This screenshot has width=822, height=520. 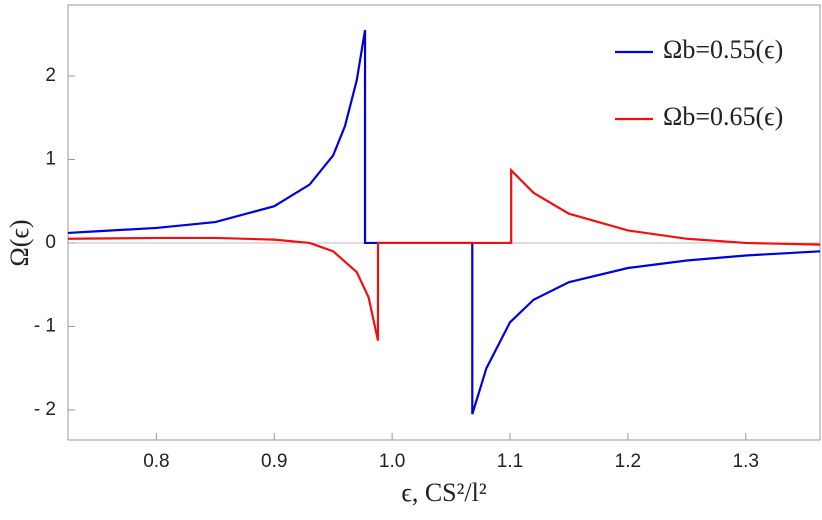 I want to click on x-tick-label: 1.0, so click(x=392, y=461).